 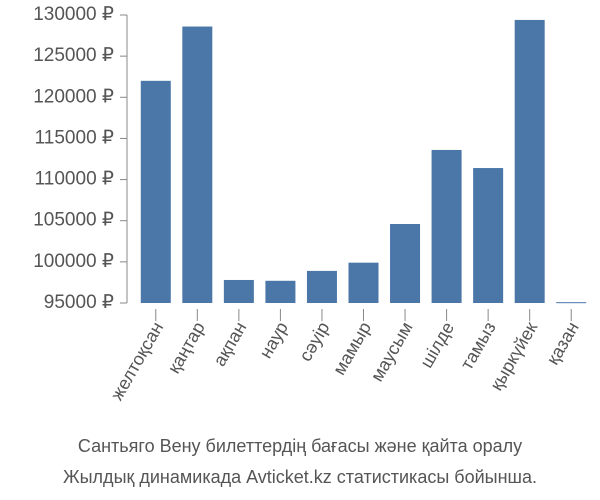 I want to click on x-tick-label: наур, so click(x=273, y=339).